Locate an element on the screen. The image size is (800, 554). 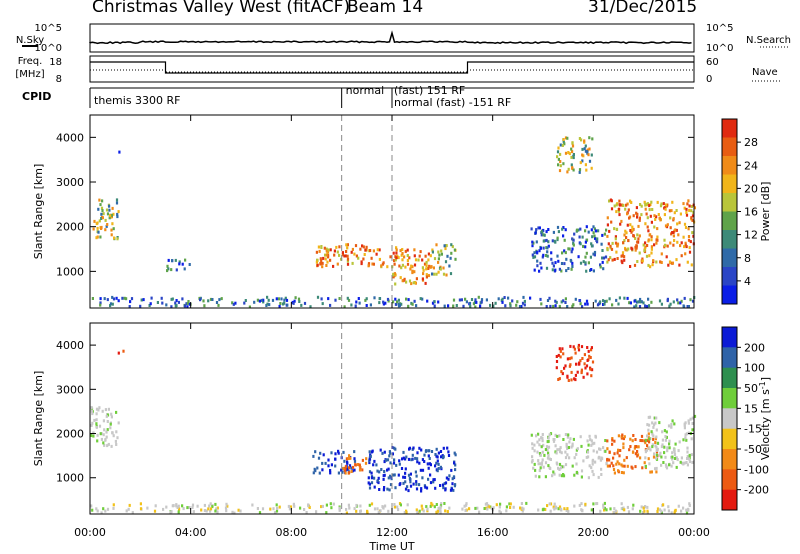
power-colorbar-band is located at coordinates (729, 202).